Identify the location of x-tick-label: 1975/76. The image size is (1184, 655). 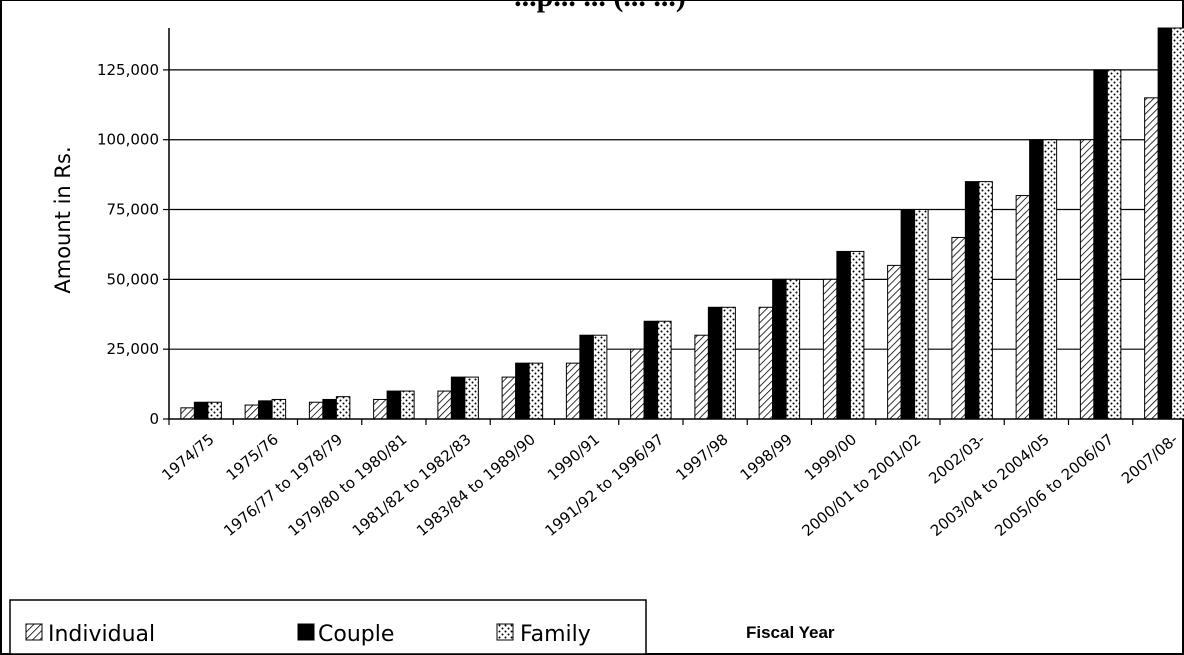
(252, 457).